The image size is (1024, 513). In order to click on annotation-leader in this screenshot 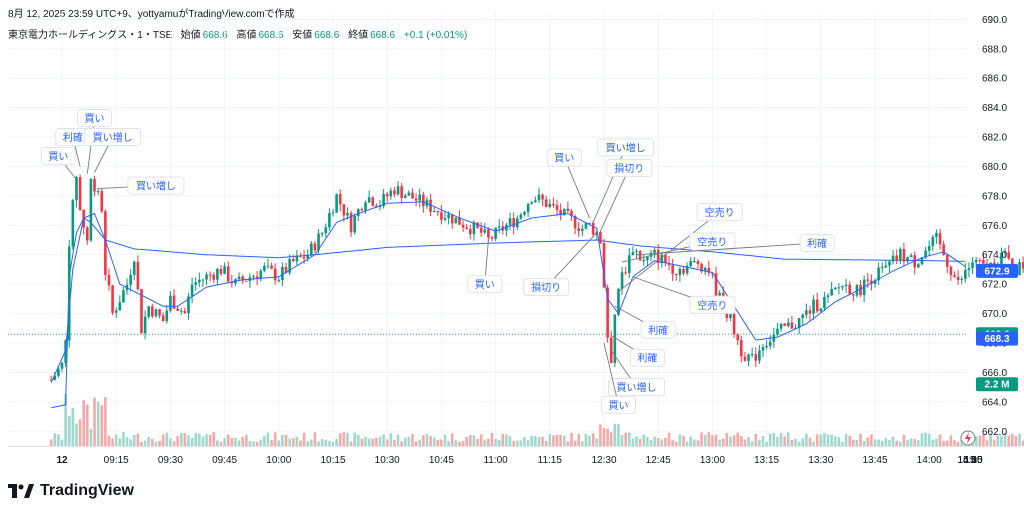, I will do `click(571, 260)`.